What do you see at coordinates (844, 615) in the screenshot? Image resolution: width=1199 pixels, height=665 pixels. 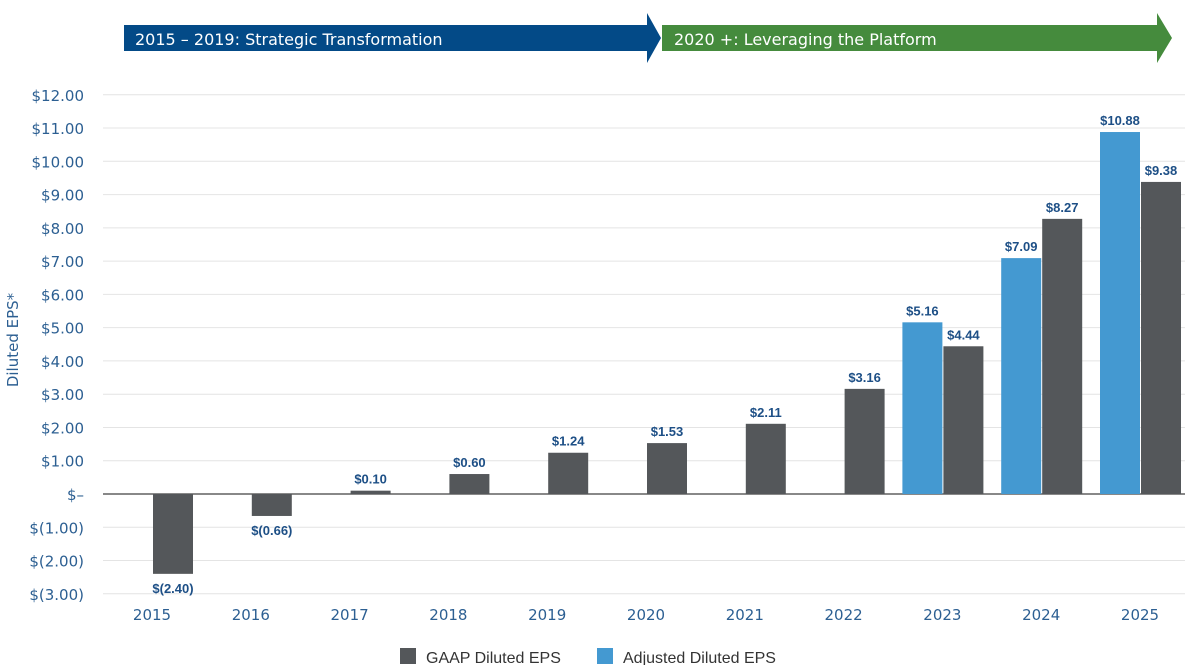 I see `x-tick-label: 2022` at bounding box center [844, 615].